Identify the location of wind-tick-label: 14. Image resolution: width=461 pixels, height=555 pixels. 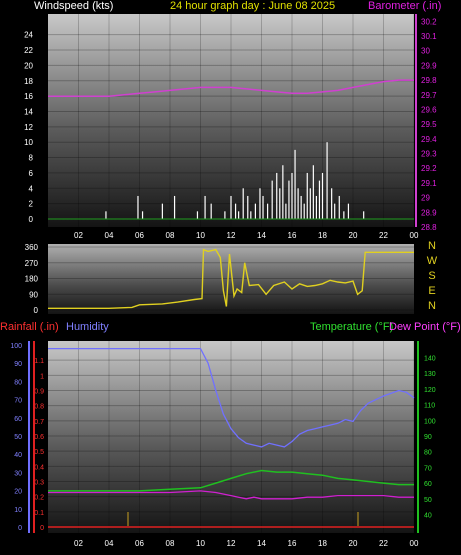
(28, 111).